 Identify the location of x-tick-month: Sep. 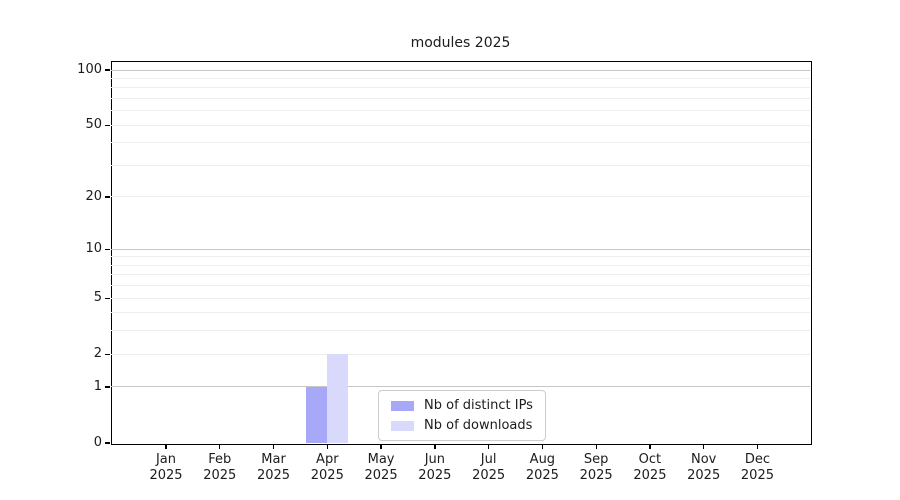
(596, 459).